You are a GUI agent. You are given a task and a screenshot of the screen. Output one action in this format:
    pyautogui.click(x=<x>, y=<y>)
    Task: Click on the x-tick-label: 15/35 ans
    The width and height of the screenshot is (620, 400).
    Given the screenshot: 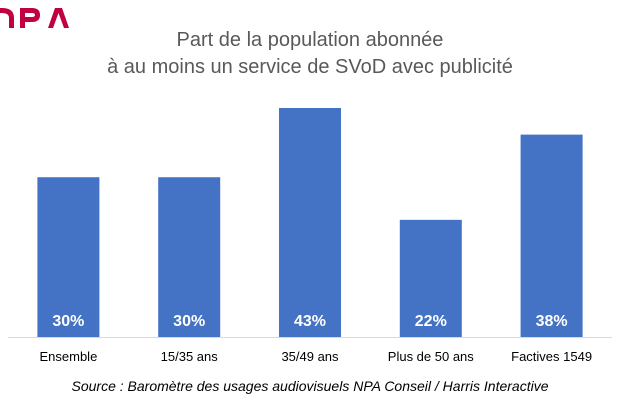 What is the action you would take?
    pyautogui.click(x=190, y=356)
    